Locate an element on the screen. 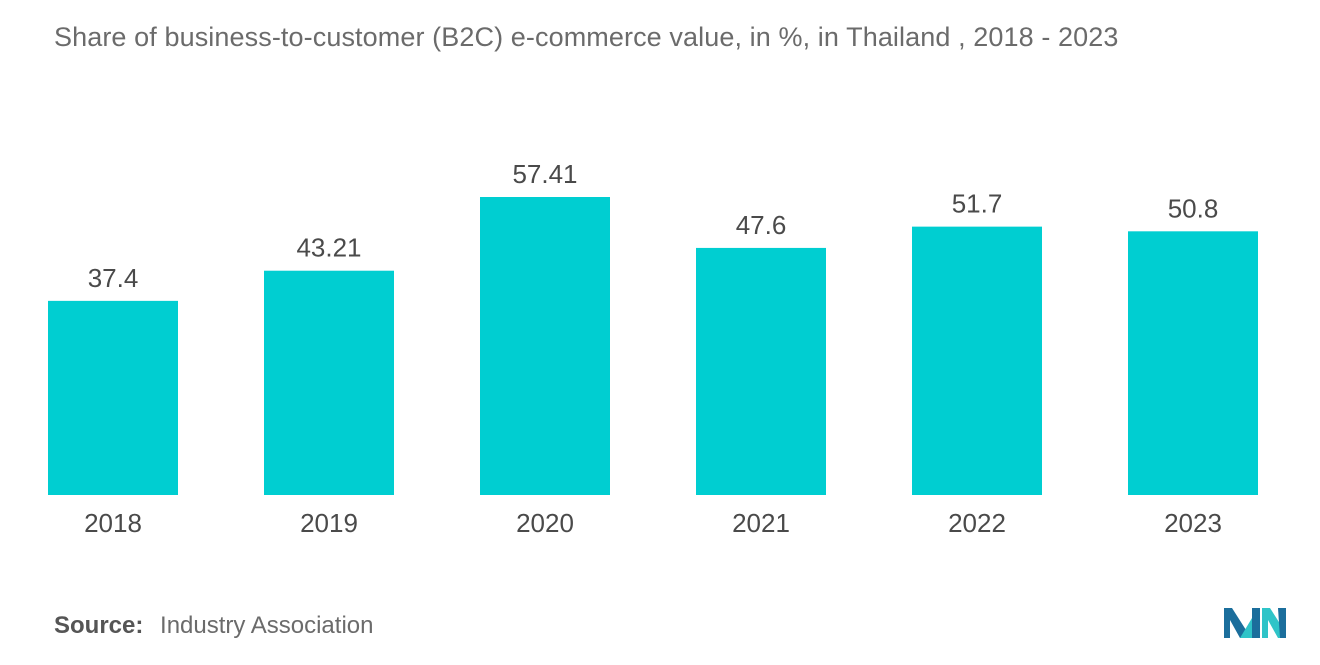  value-label-2022: 51.7 is located at coordinates (977, 204).